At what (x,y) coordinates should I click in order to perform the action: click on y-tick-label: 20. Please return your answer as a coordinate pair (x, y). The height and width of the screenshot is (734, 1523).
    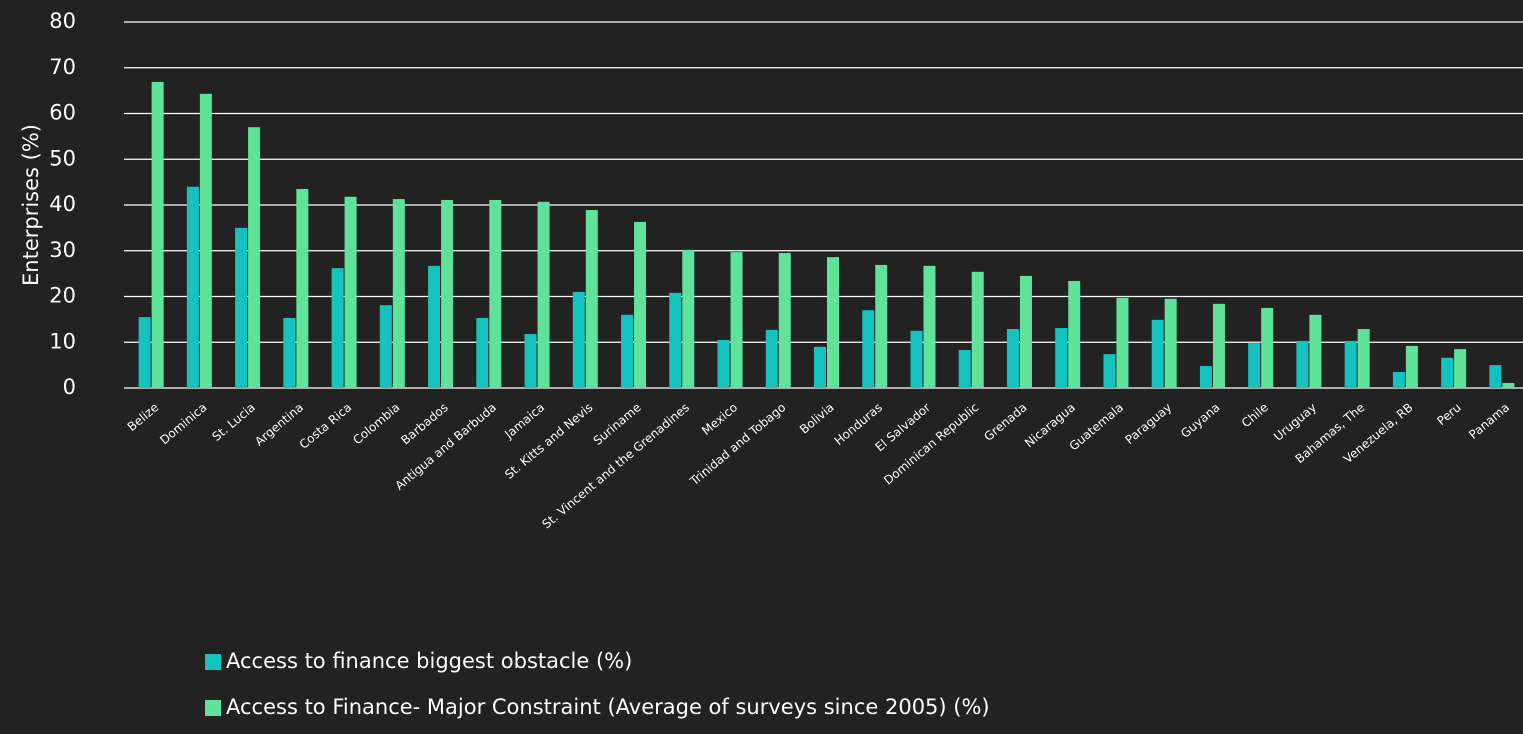
    Looking at the image, I should click on (62, 296).